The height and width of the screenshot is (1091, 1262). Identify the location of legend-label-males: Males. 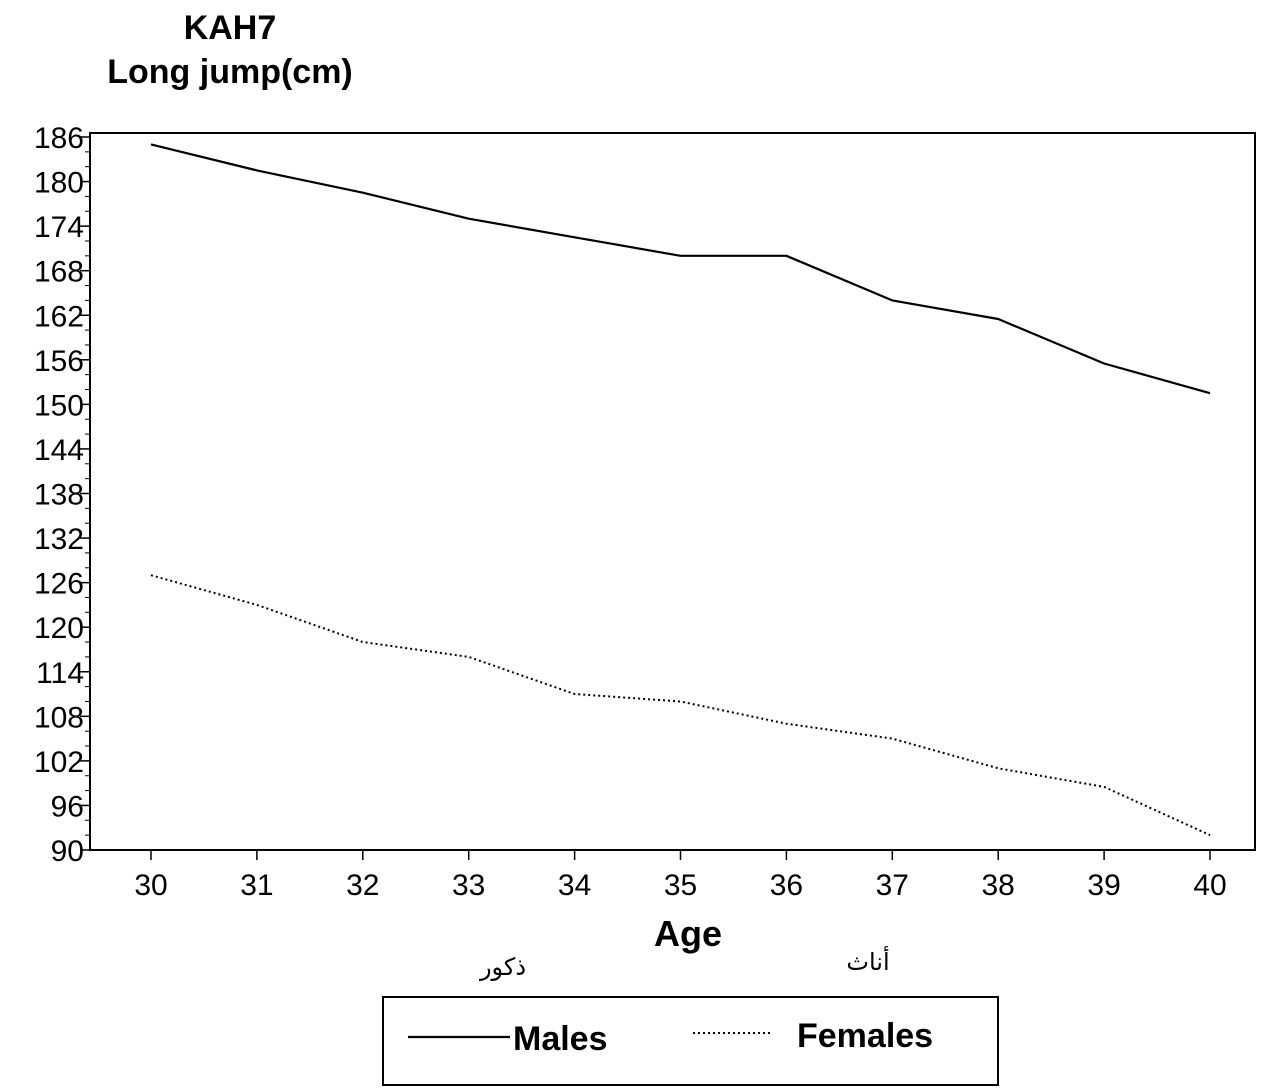
(560, 1039).